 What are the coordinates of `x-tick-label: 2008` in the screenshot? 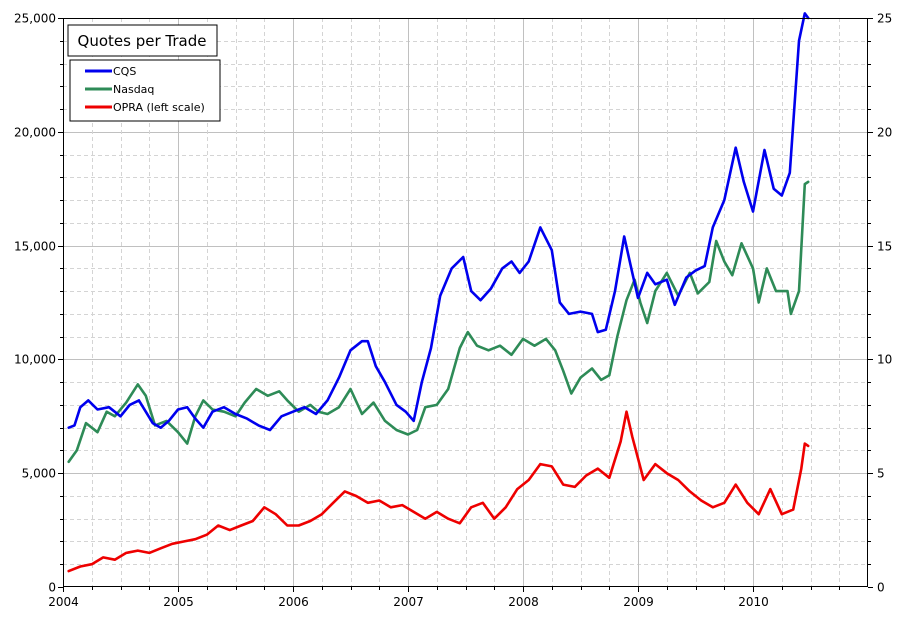 It's located at (523, 602).